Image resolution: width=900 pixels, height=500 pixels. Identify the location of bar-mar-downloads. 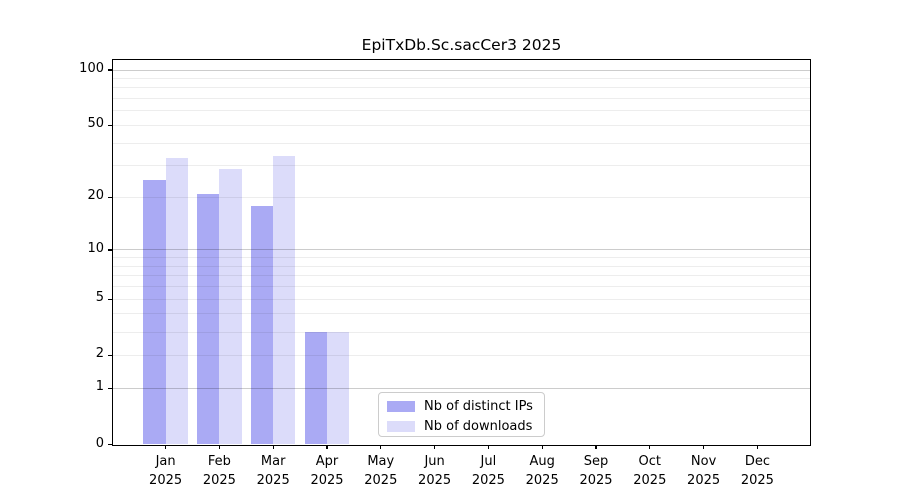
(284, 300).